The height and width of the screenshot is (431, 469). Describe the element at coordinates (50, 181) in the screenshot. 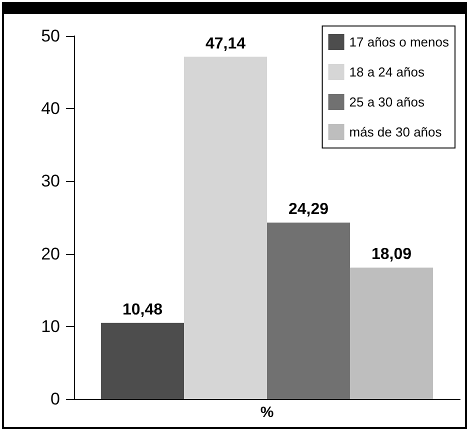

I see `y-tick-label: 30` at that location.